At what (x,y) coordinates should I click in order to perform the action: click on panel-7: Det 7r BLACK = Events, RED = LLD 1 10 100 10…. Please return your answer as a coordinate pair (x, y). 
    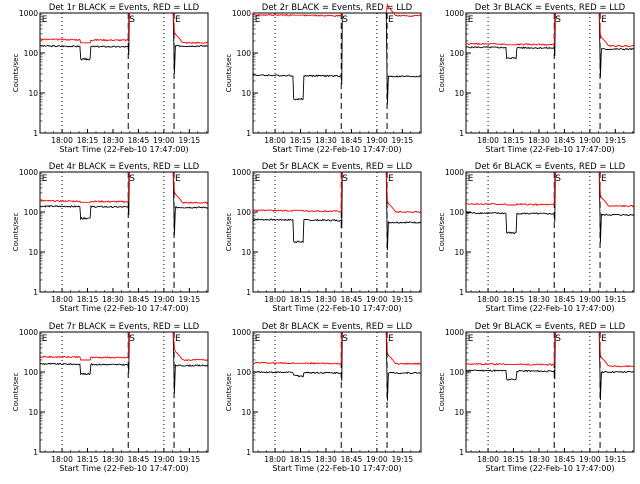
    Looking at the image, I should click on (110, 397).